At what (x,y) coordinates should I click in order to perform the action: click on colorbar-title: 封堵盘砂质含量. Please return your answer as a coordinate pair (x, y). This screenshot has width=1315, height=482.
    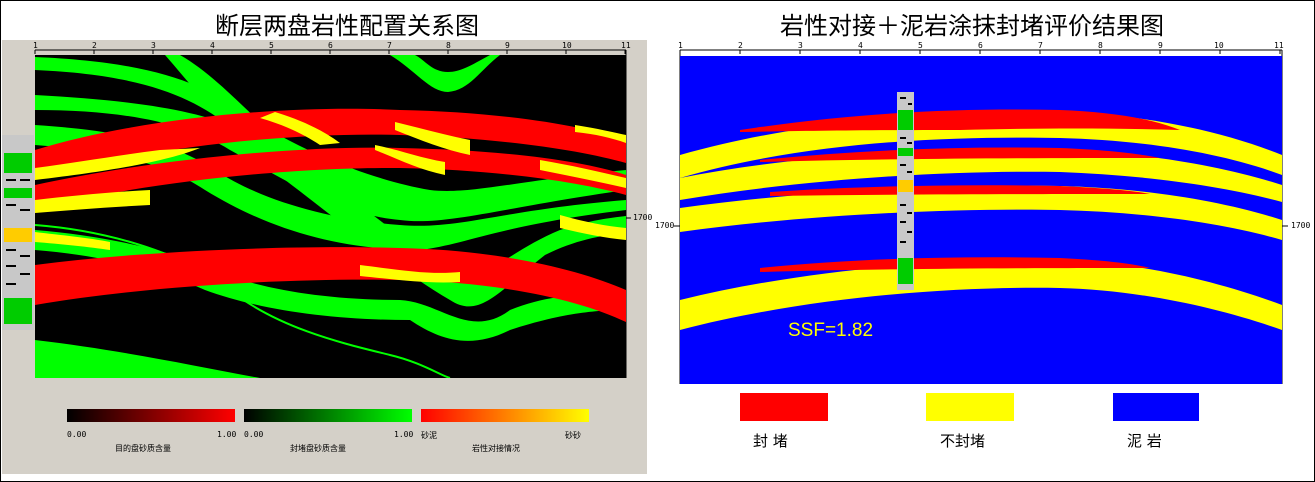
    Looking at the image, I should click on (318, 448).